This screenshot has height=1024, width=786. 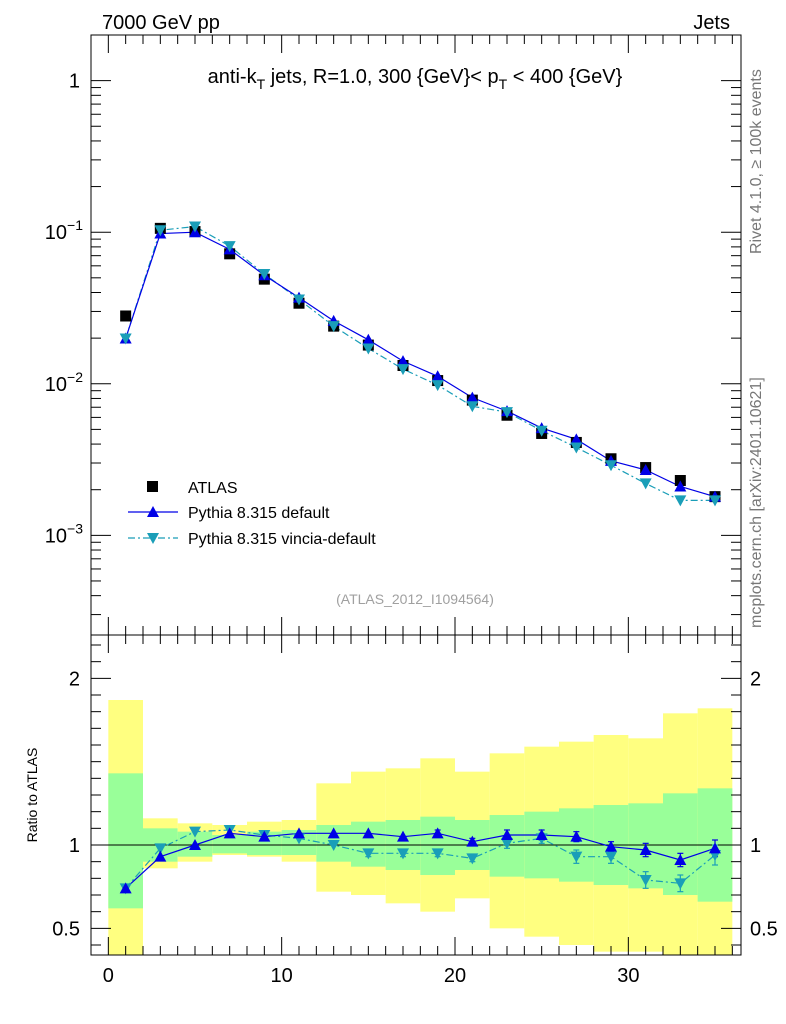 What do you see at coordinates (564, 77) in the screenshot?
I see `title-part-3: < 400 {GeV}` at bounding box center [564, 77].